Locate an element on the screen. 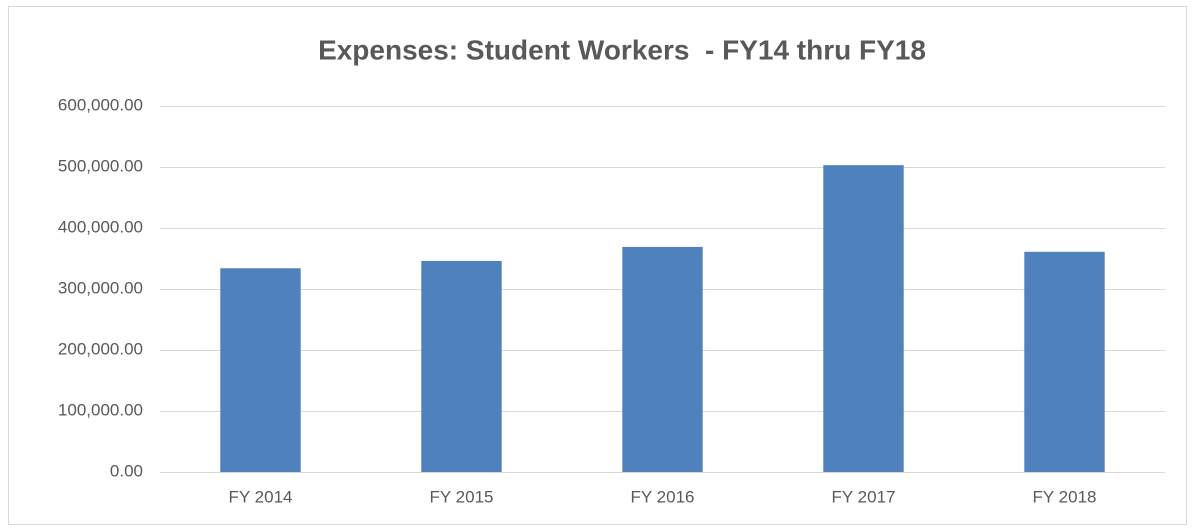 This screenshot has width=1195, height=531. x-tick-label: FY 2018 is located at coordinates (1065, 496).